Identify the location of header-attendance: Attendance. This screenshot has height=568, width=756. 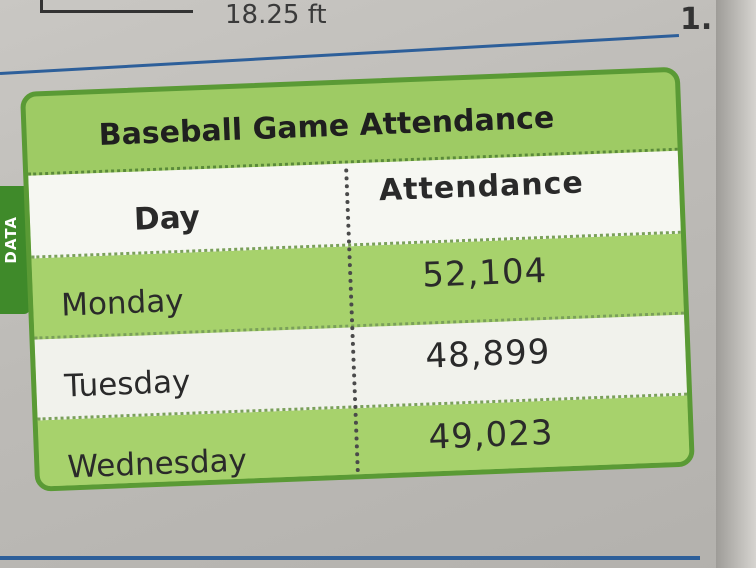
(481, 187).